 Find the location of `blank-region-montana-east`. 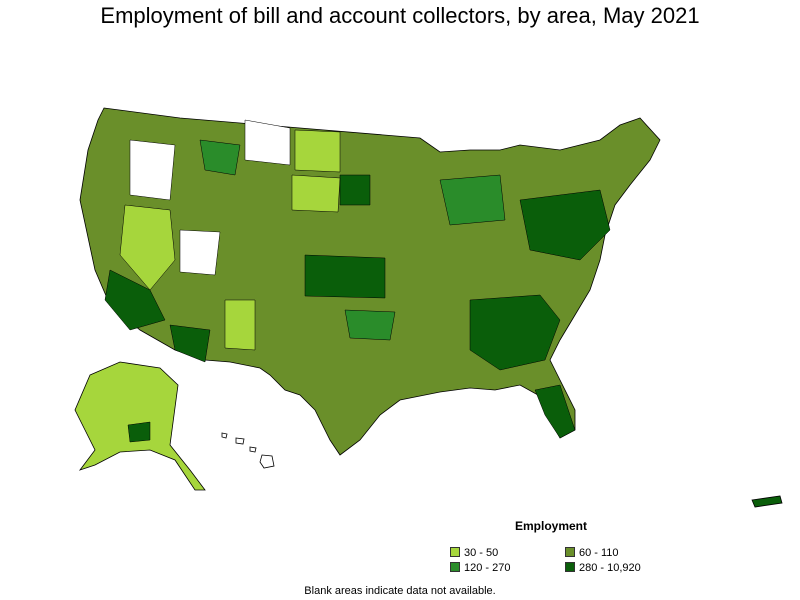

blank-region-montana-east is located at coordinates (267, 142).